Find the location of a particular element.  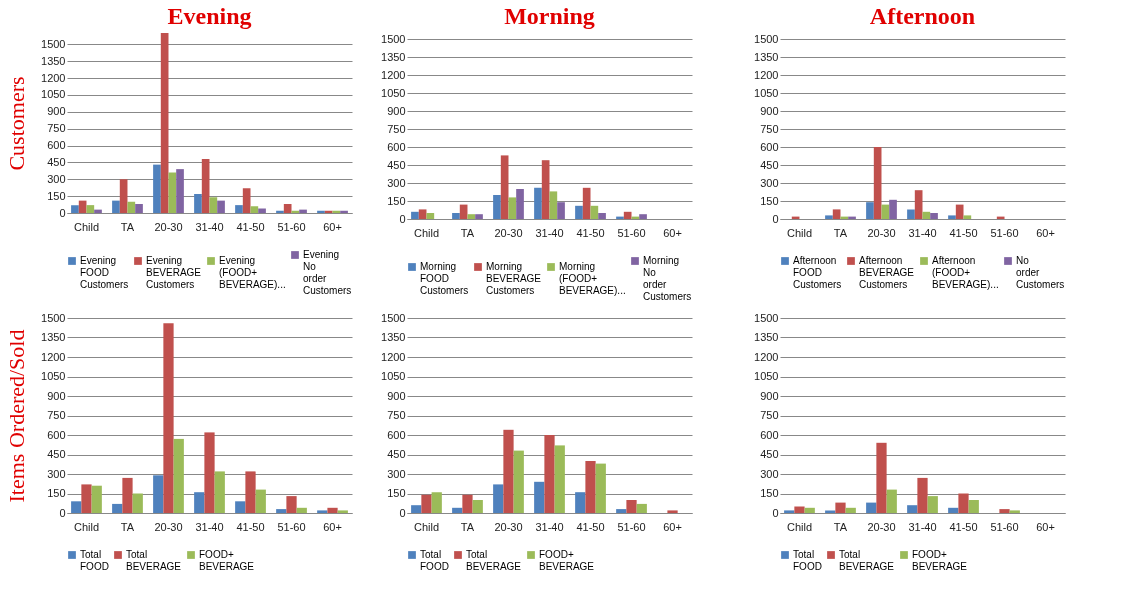

legend-label: Morning BEVERAGE Customers is located at coordinates (514, 278).